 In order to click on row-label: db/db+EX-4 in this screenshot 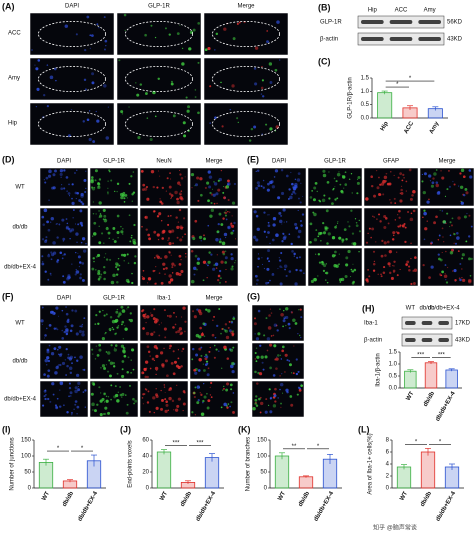, I will do `click(20, 268)`.